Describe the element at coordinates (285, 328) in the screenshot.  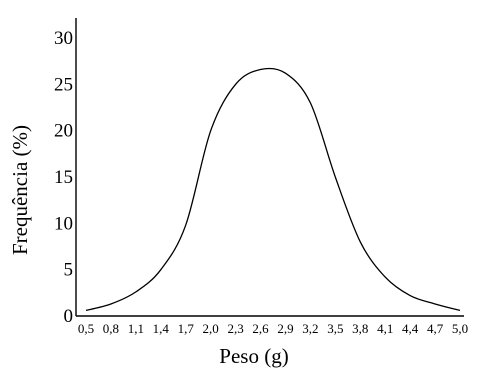
I see `x-tick-label: 2,9` at that location.